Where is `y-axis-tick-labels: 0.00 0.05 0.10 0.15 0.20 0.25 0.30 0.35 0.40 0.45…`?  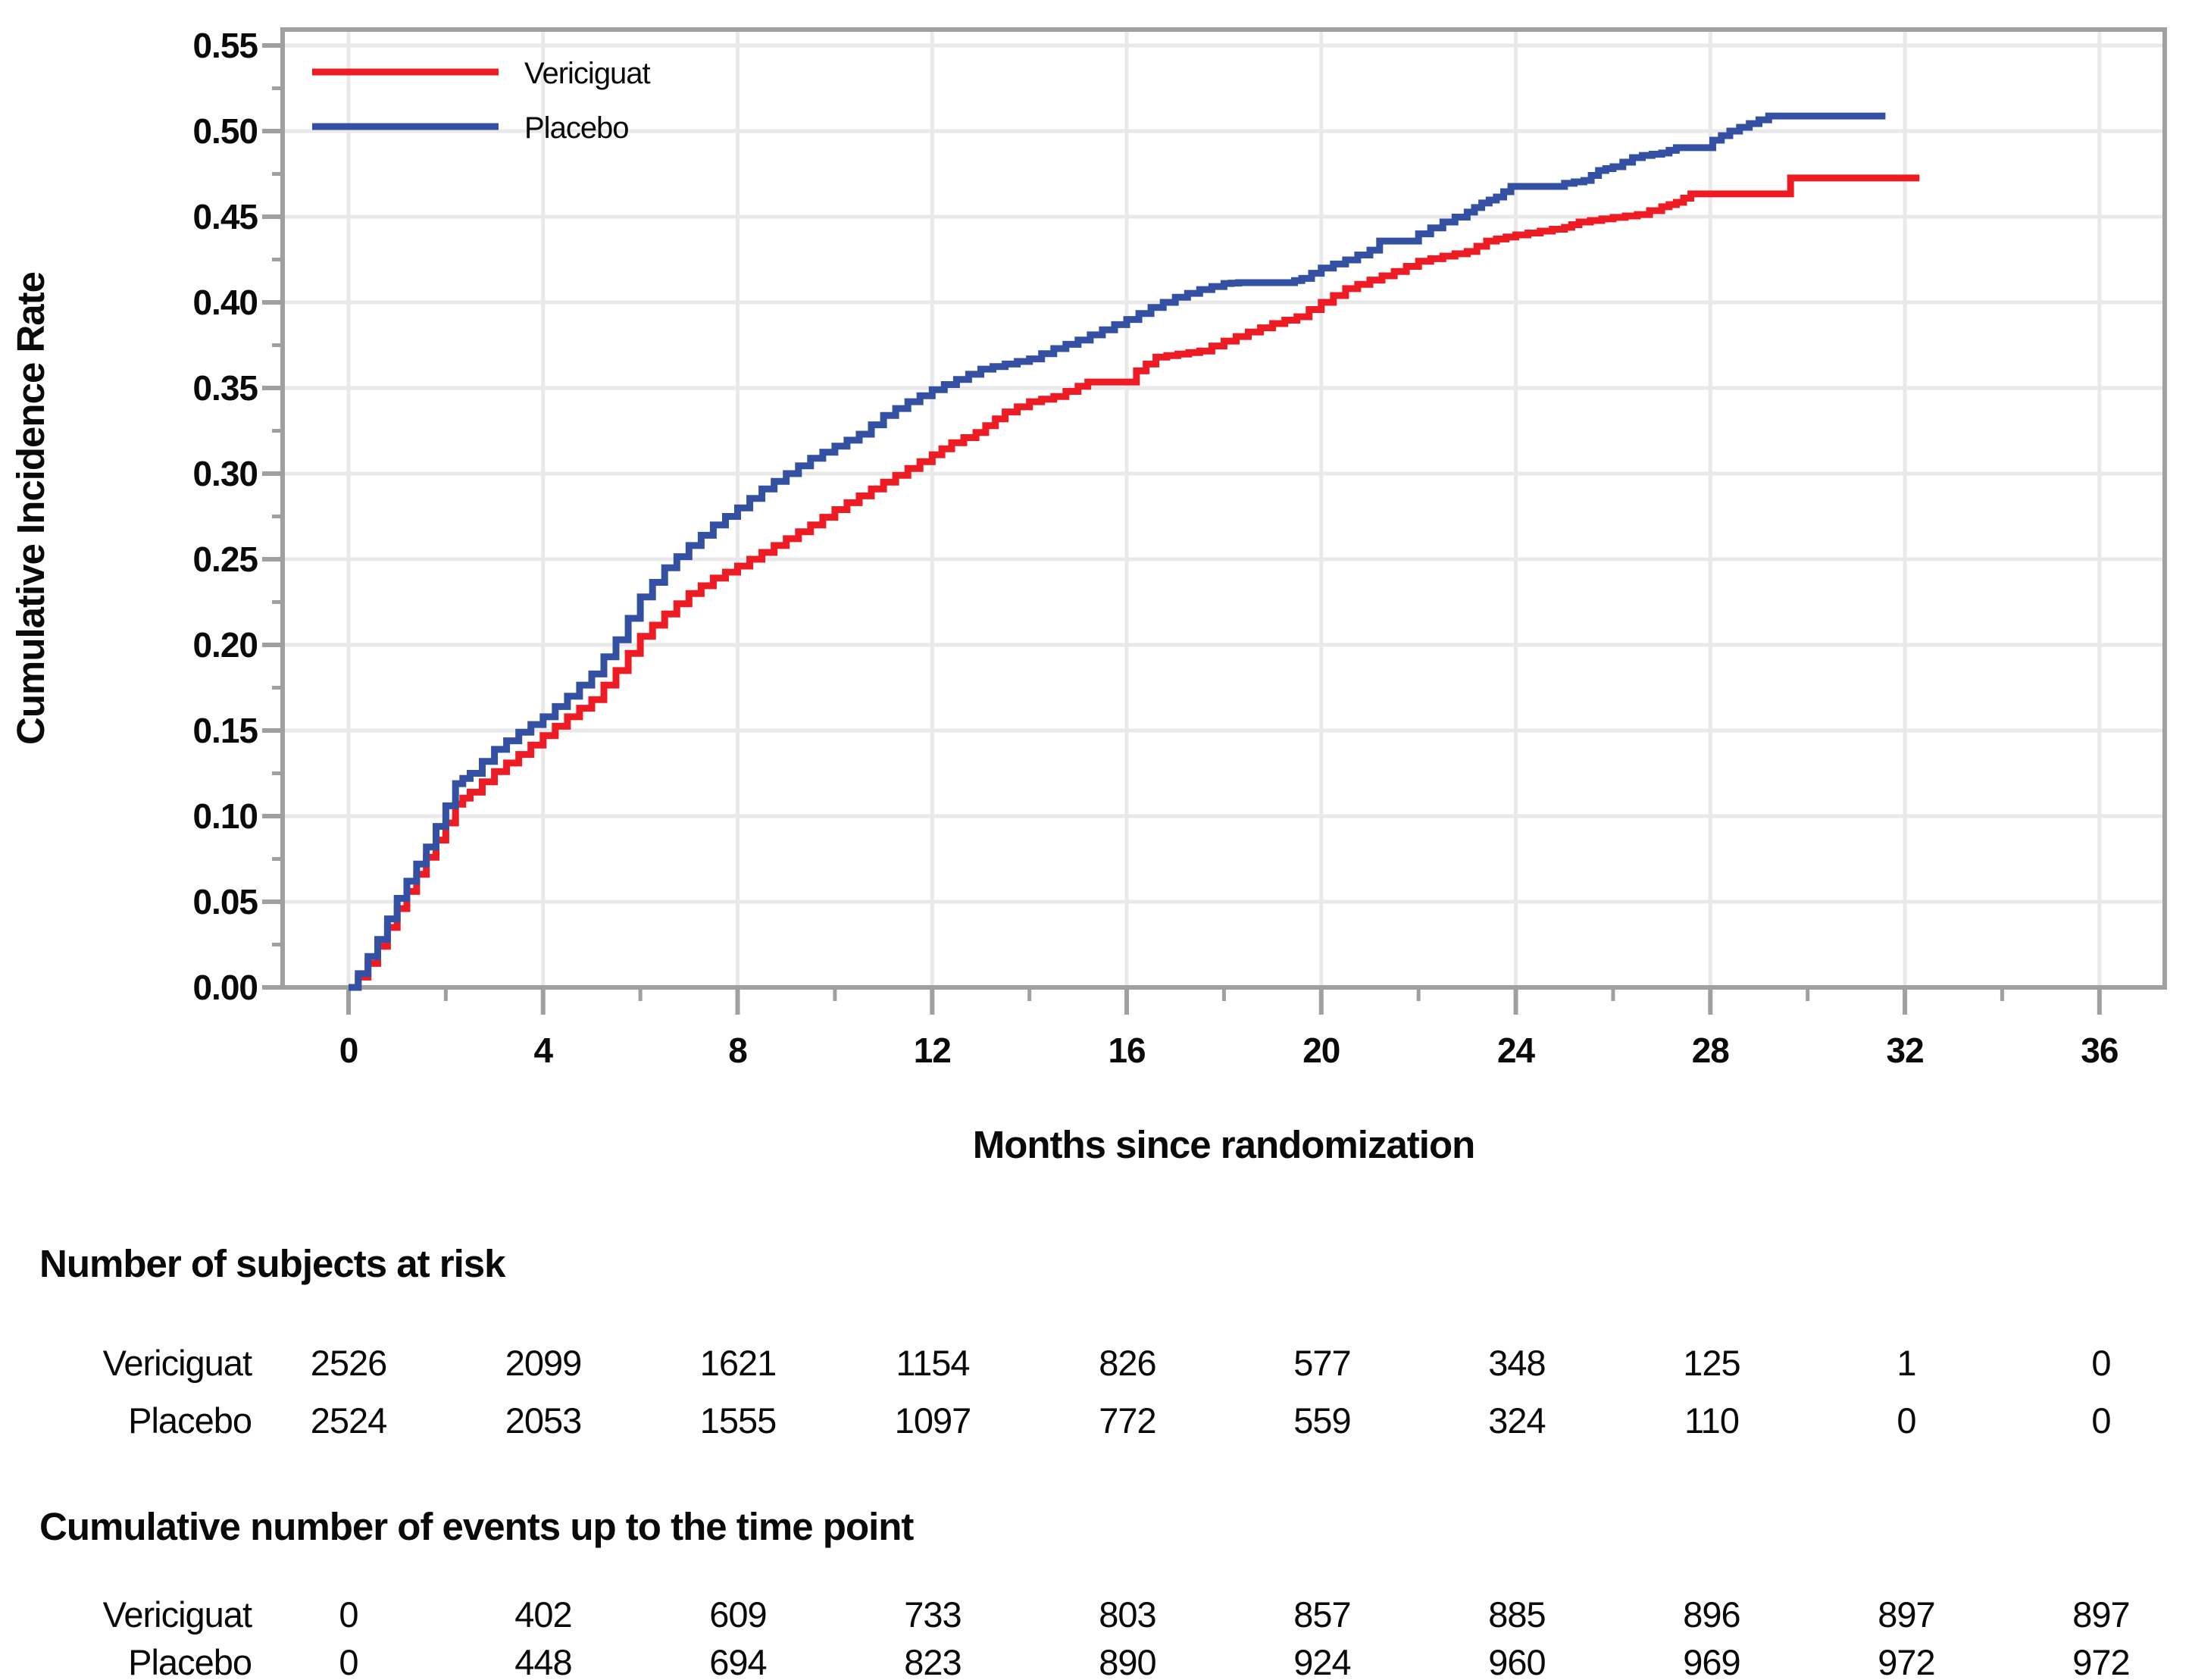 y-axis-tick-labels: 0.00 0.05 0.10 0.15 0.20 0.25 0.30 0.35 0.40 0.45… is located at coordinates (225, 516).